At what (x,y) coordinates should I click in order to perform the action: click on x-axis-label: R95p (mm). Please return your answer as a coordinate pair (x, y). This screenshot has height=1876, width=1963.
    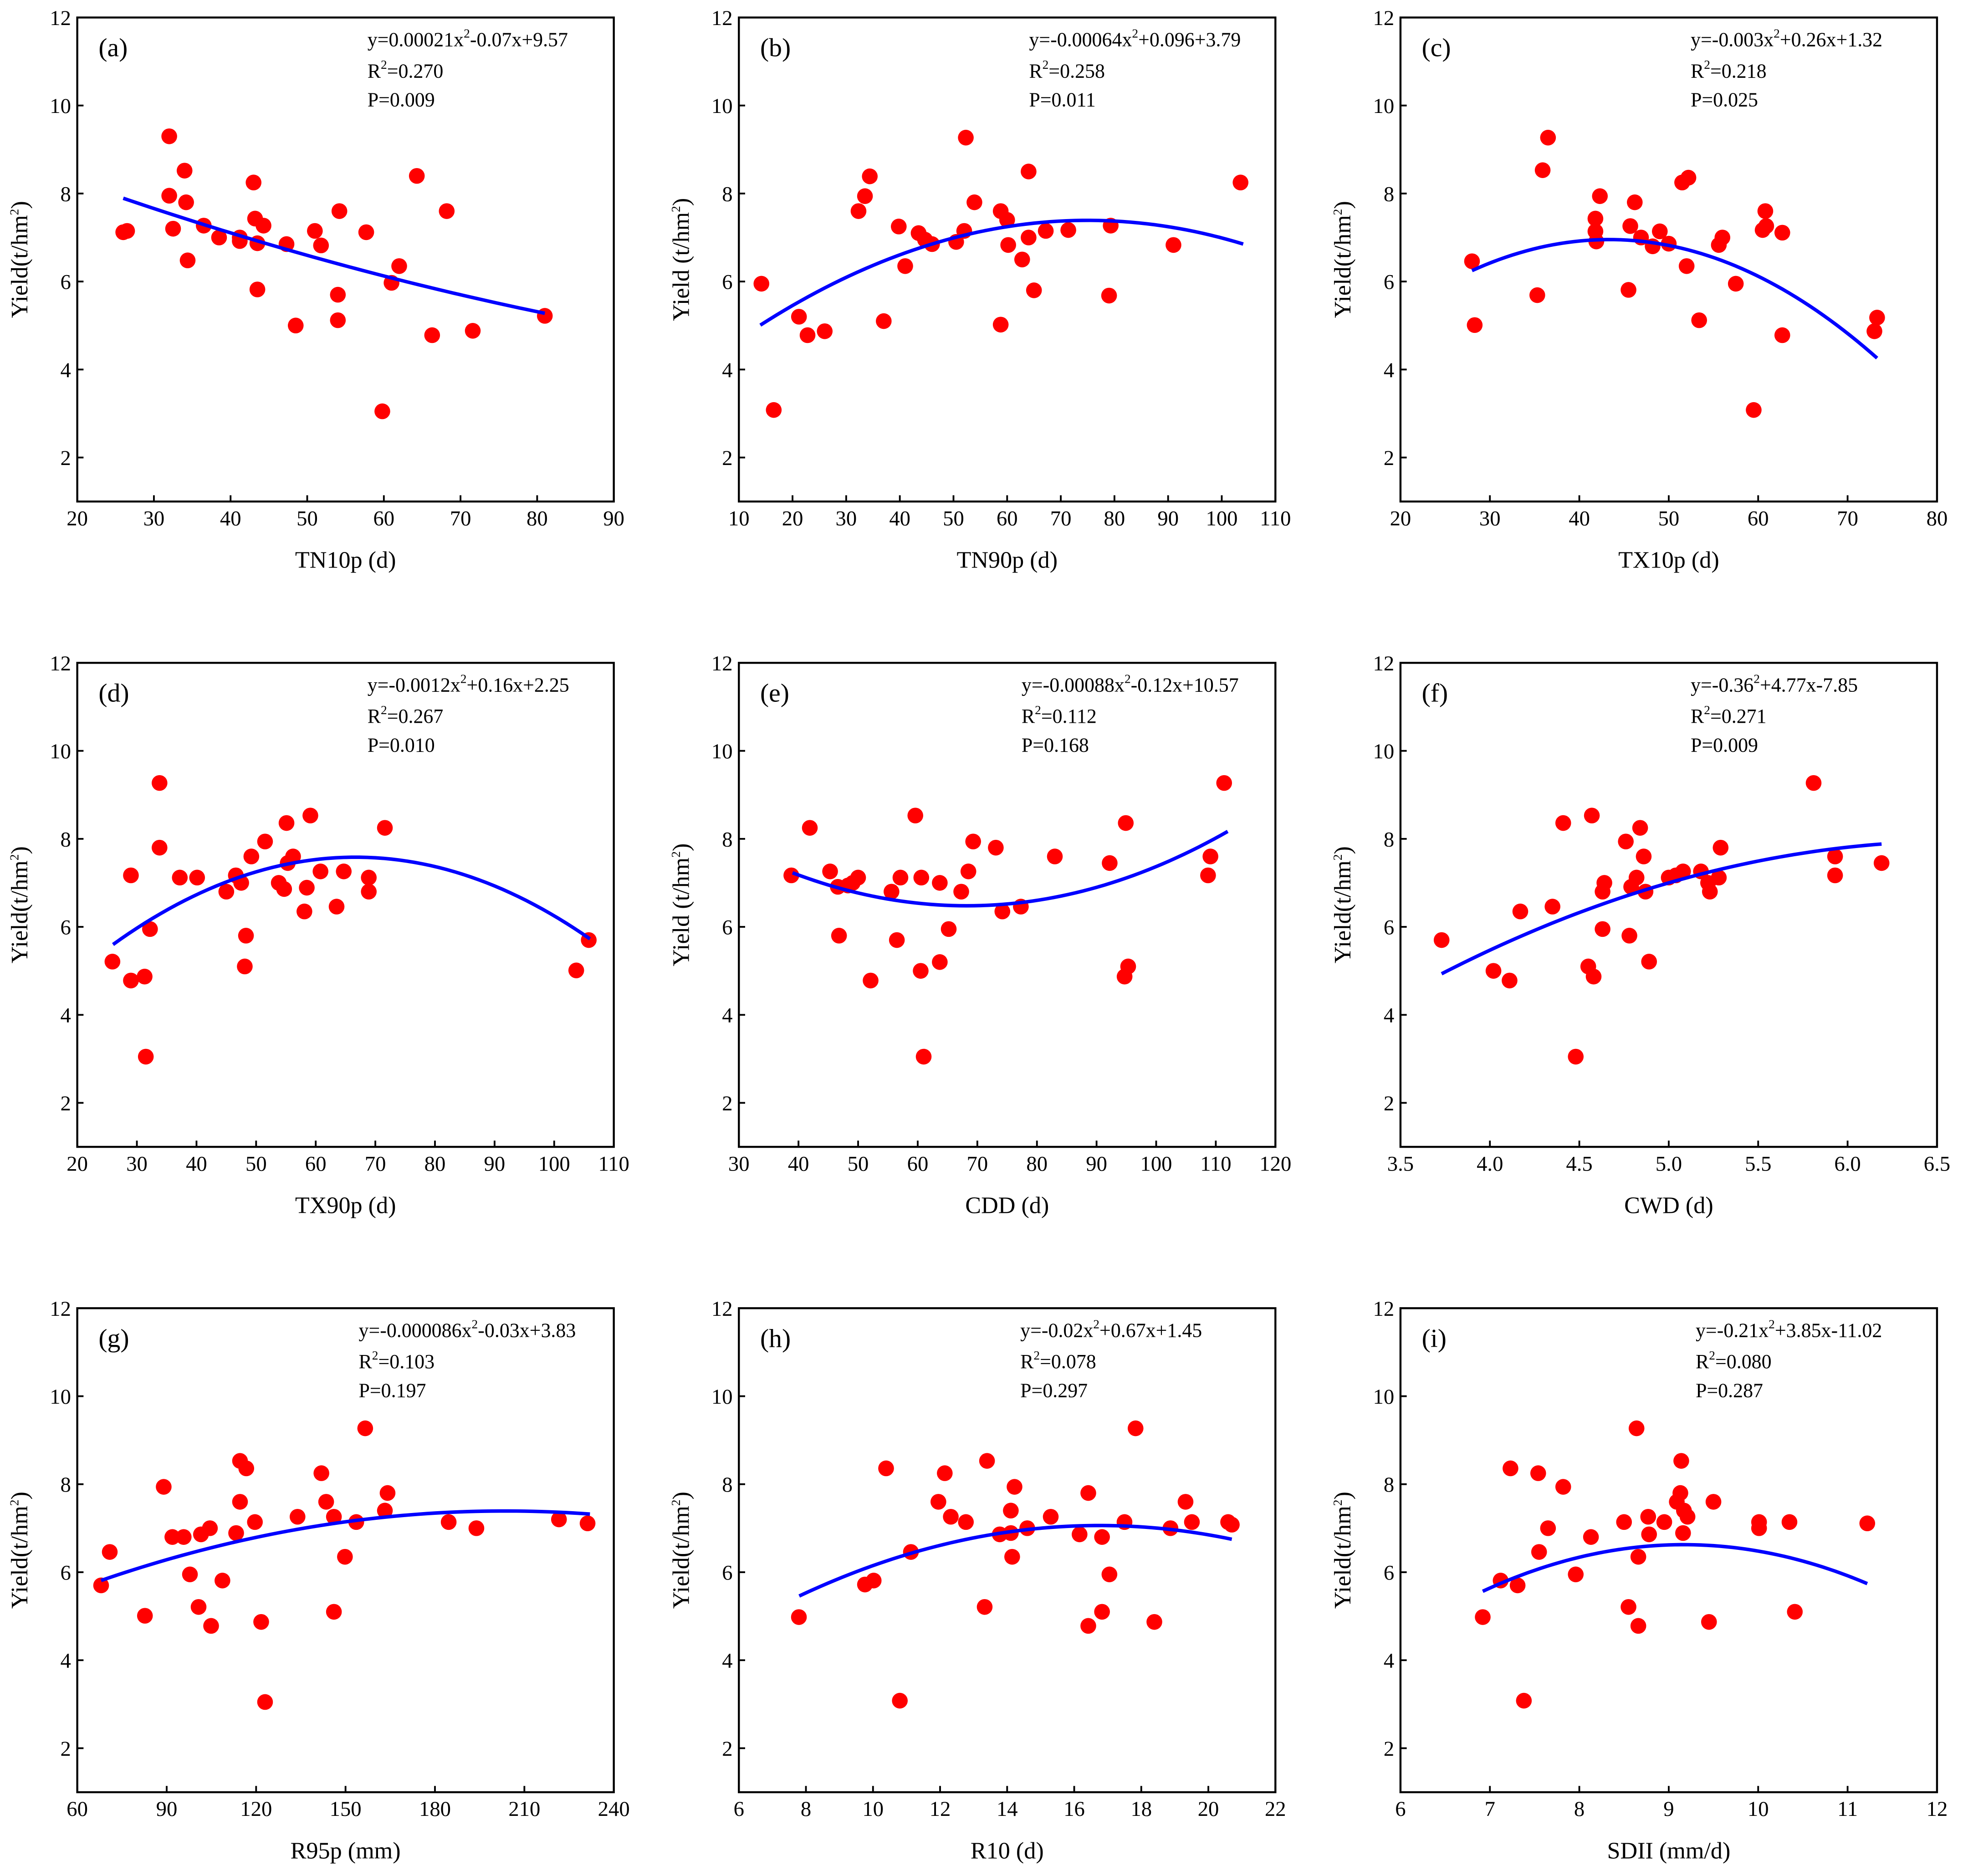
    Looking at the image, I should click on (346, 1851).